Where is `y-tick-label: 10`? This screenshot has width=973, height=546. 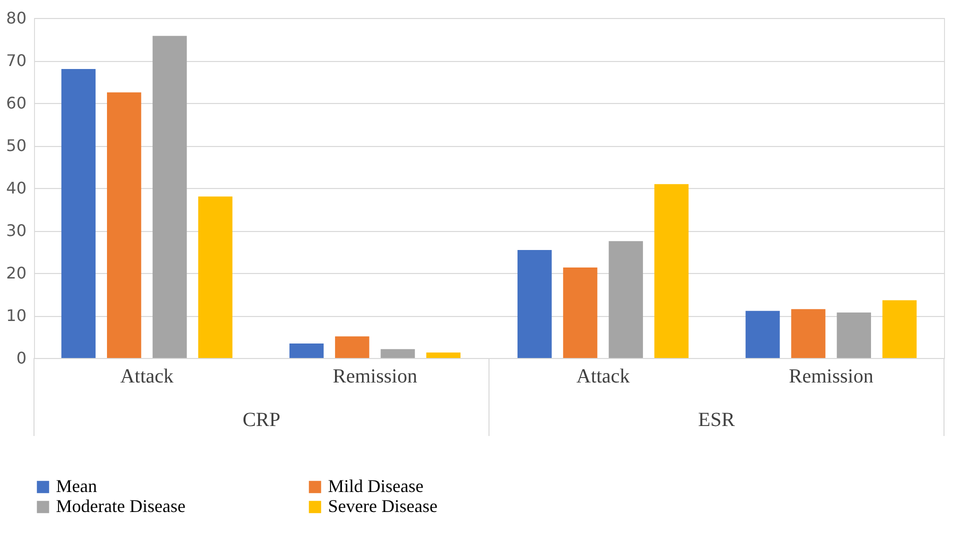 y-tick-label: 10 is located at coordinates (16, 315).